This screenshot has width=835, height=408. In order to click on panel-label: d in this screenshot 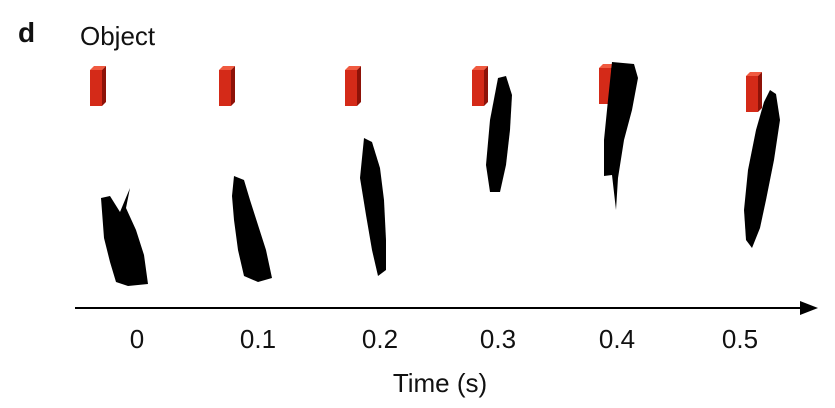, I will do `click(26, 32)`.